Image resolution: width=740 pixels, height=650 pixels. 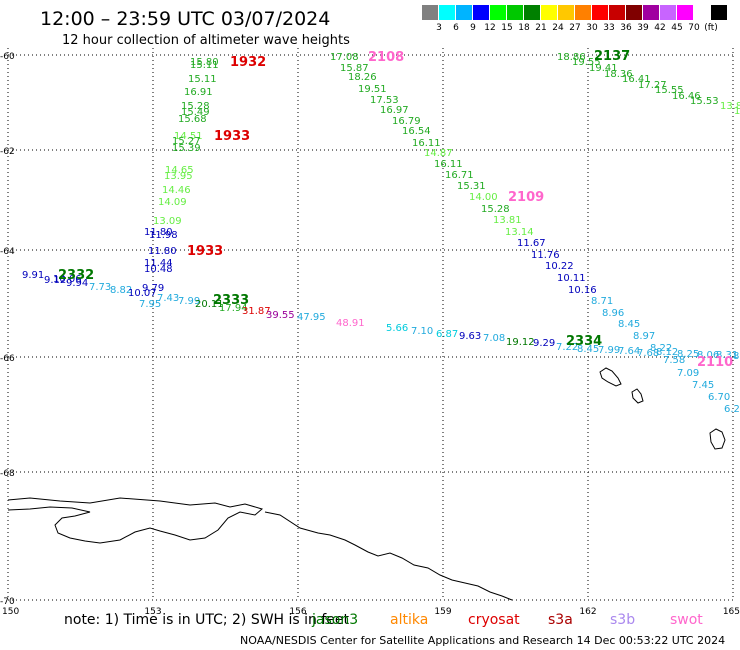 I want to click on wave-height-reading: 48.91, so click(x=350, y=323).